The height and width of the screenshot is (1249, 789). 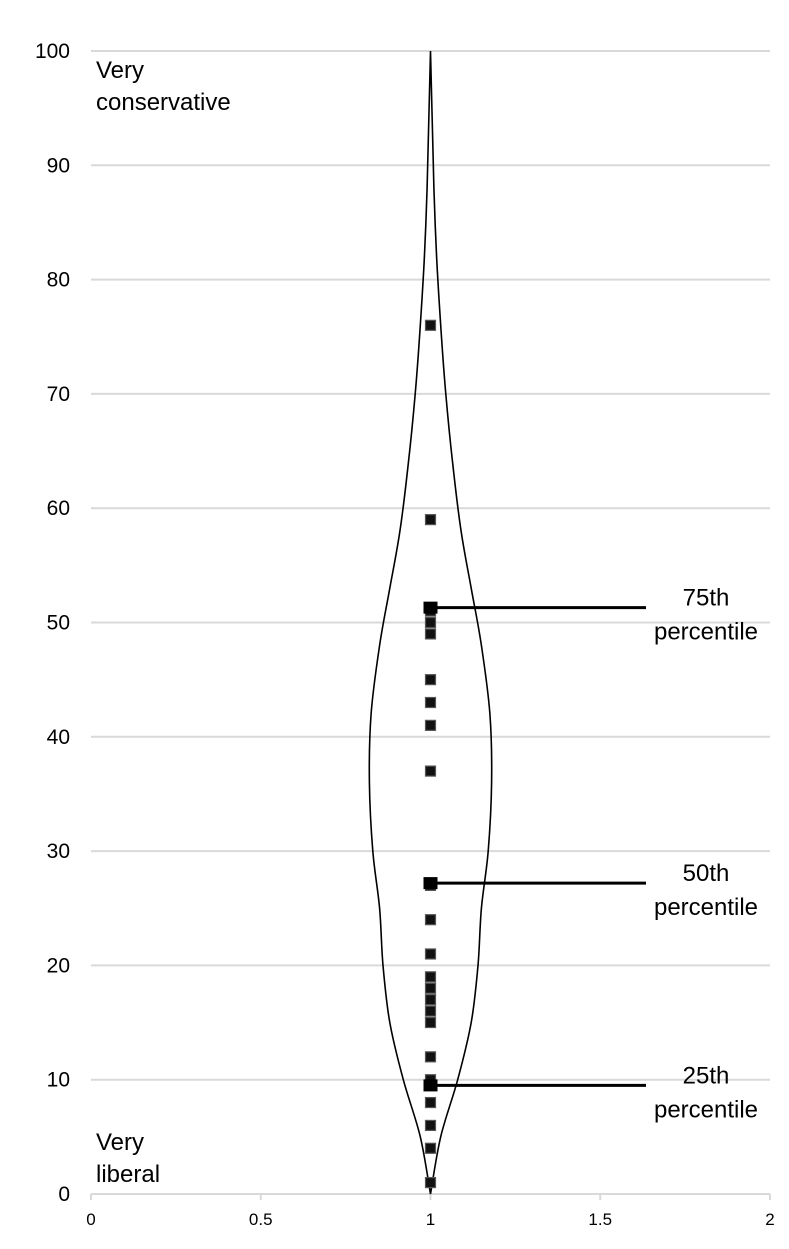 What do you see at coordinates (58, 965) in the screenshot?
I see `y-tick-label: 20` at bounding box center [58, 965].